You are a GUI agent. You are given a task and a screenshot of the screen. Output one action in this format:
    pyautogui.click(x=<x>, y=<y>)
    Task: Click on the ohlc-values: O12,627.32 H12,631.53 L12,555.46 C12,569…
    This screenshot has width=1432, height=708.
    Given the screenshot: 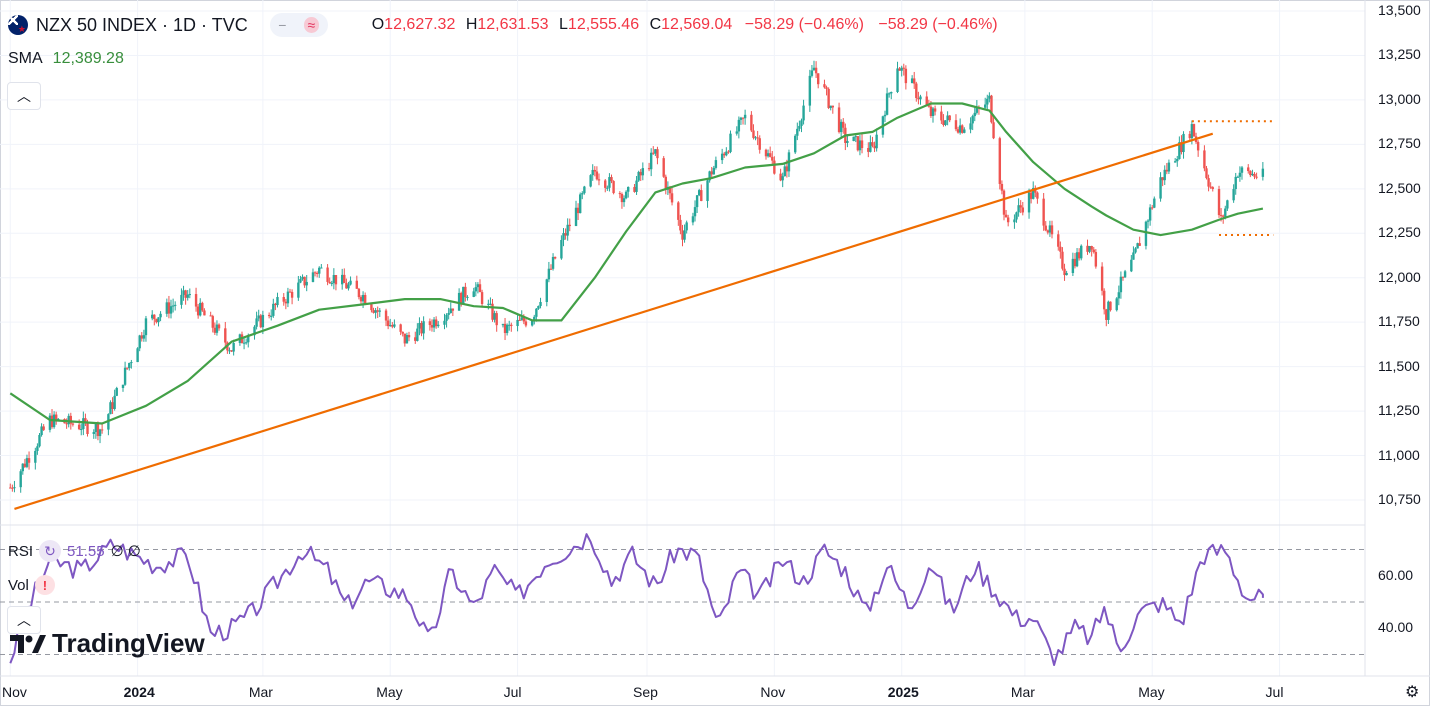 What is the action you would take?
    pyautogui.click(x=685, y=25)
    